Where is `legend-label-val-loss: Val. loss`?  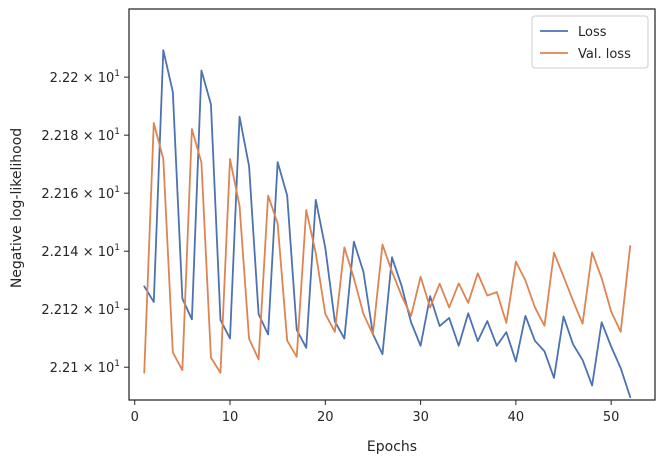 legend-label-val-loss: Val. loss is located at coordinates (604, 54).